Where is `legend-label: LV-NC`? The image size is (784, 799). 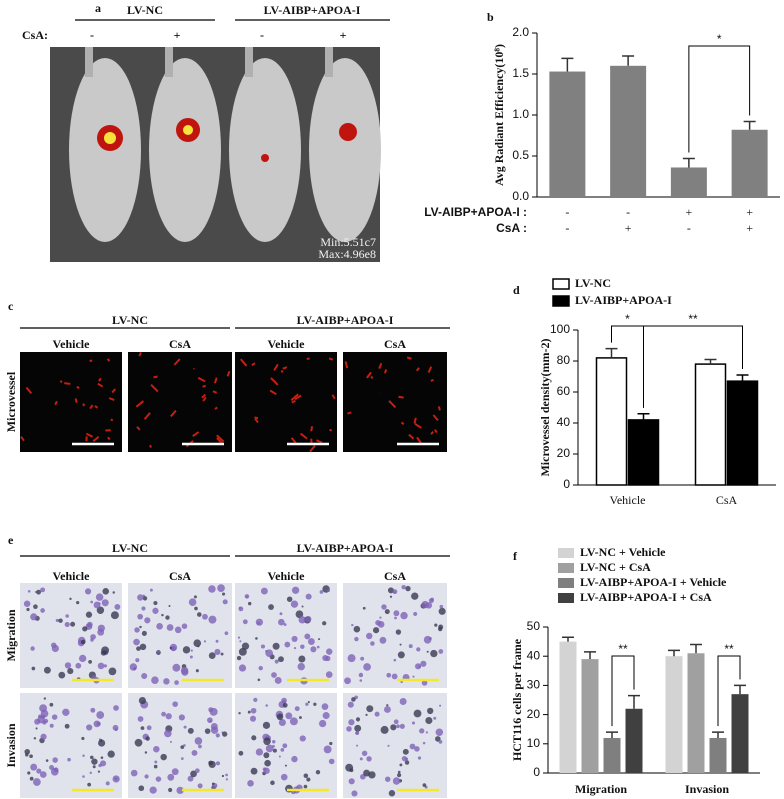
legend-label: LV-NC is located at coordinates (593, 283).